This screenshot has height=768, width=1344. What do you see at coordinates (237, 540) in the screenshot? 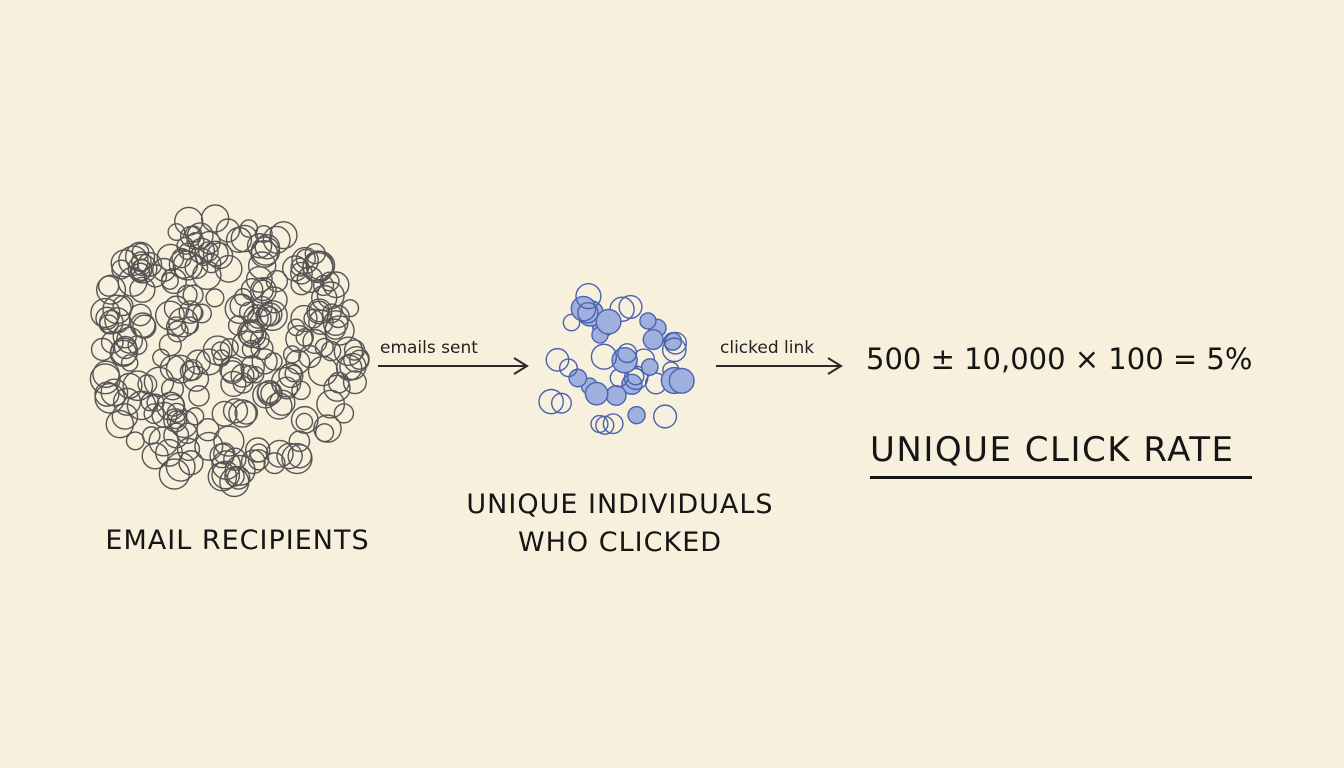
I see `email-recipients-caption: EMAIL RECIPIENTS` at bounding box center [237, 540].